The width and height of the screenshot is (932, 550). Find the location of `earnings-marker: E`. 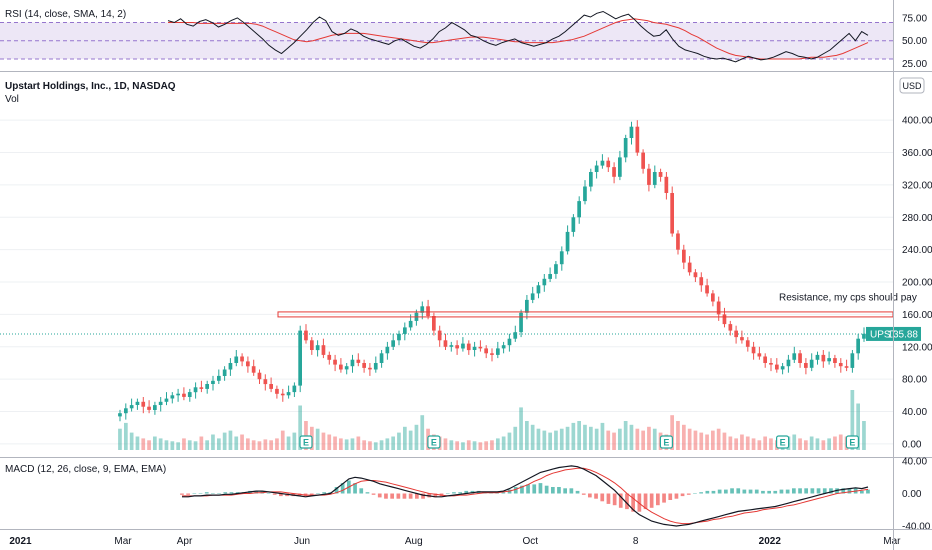

earnings-marker: E is located at coordinates (852, 442).